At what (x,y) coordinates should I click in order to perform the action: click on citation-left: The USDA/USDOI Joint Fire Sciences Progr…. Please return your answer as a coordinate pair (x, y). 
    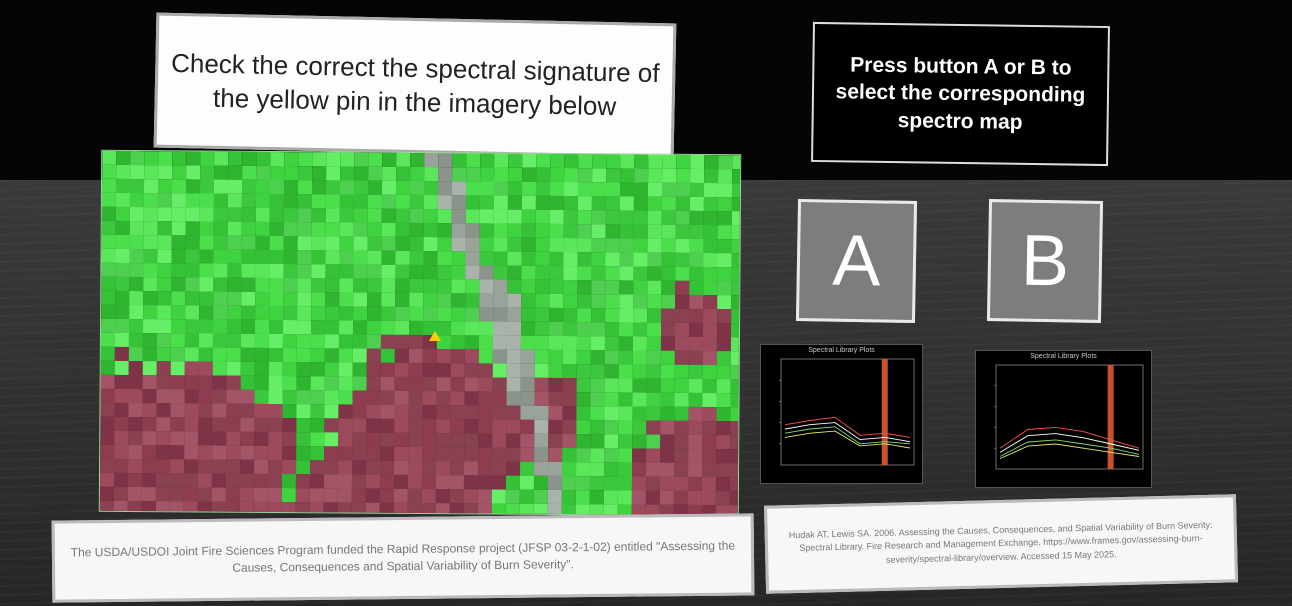
    Looking at the image, I should click on (403, 558).